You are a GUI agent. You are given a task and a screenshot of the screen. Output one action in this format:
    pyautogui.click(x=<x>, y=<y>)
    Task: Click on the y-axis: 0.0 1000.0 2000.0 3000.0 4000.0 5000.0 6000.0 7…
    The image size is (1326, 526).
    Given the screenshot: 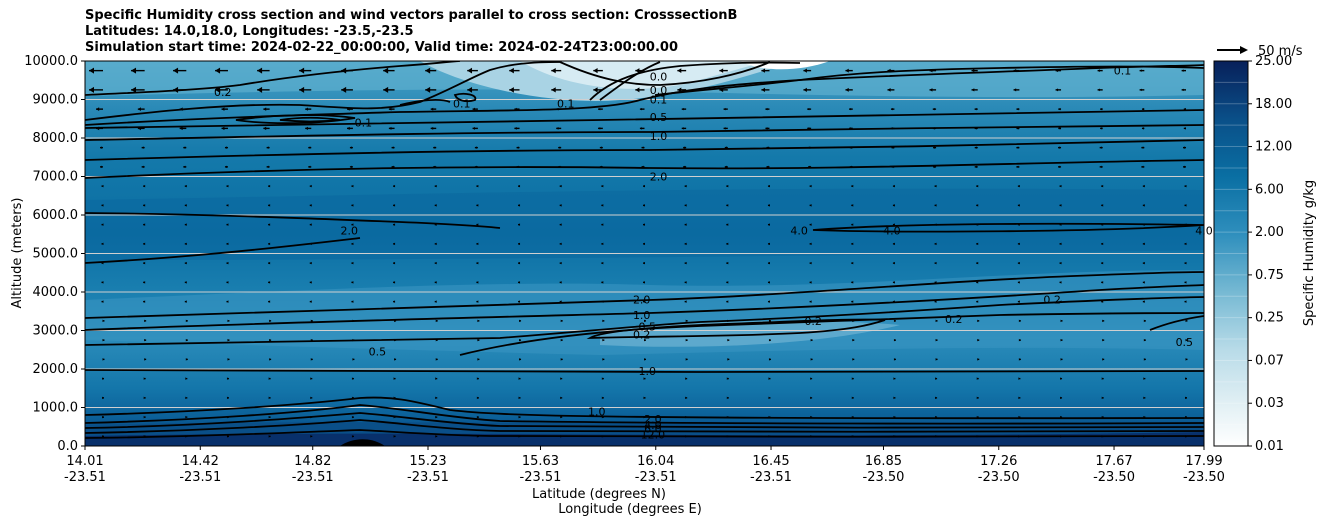 What is the action you would take?
    pyautogui.click(x=54, y=254)
    